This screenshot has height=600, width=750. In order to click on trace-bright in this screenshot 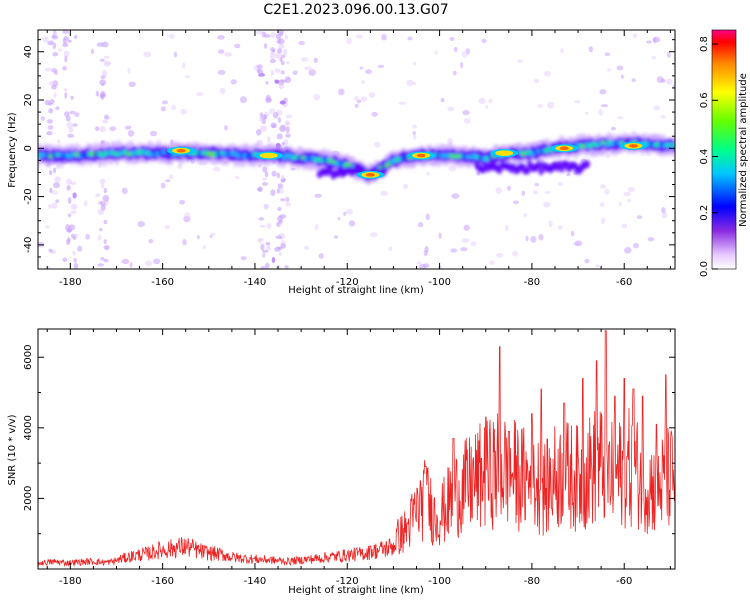, I will do `click(41, 155)`.